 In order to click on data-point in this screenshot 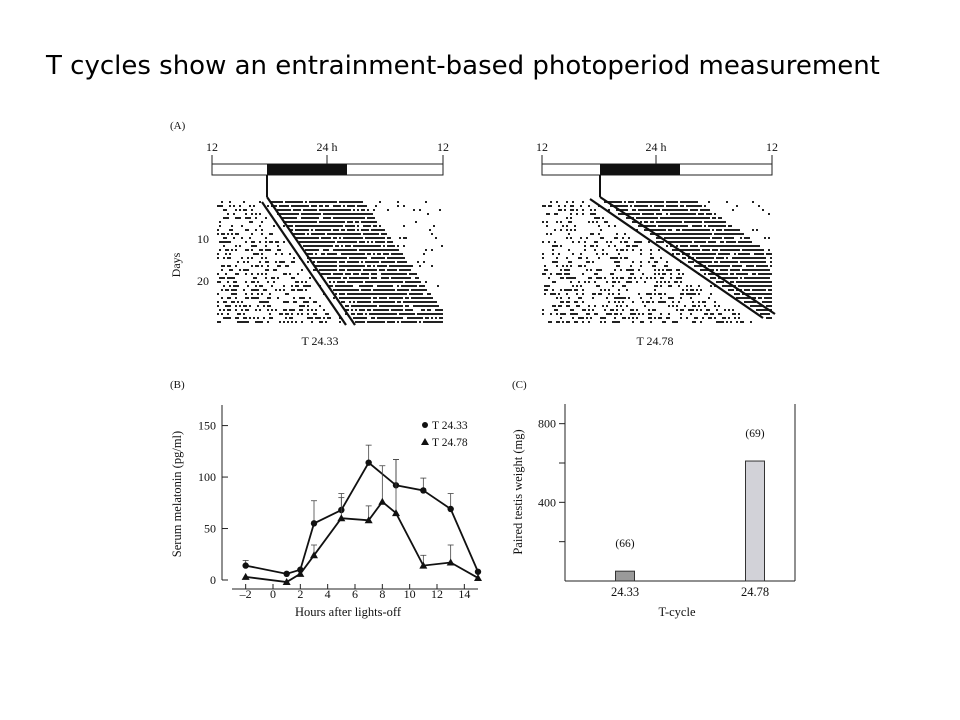, I will do `click(478, 577)`.